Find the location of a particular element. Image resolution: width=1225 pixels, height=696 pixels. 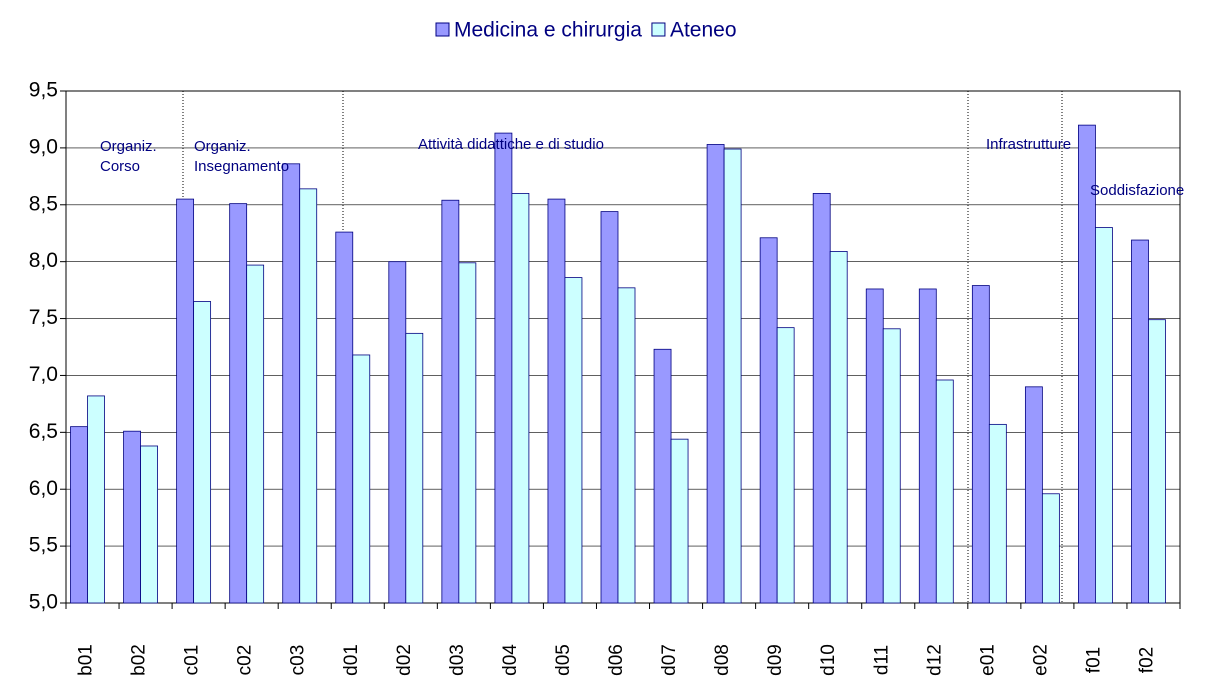

legend-label: Ateneo is located at coordinates (703, 30).